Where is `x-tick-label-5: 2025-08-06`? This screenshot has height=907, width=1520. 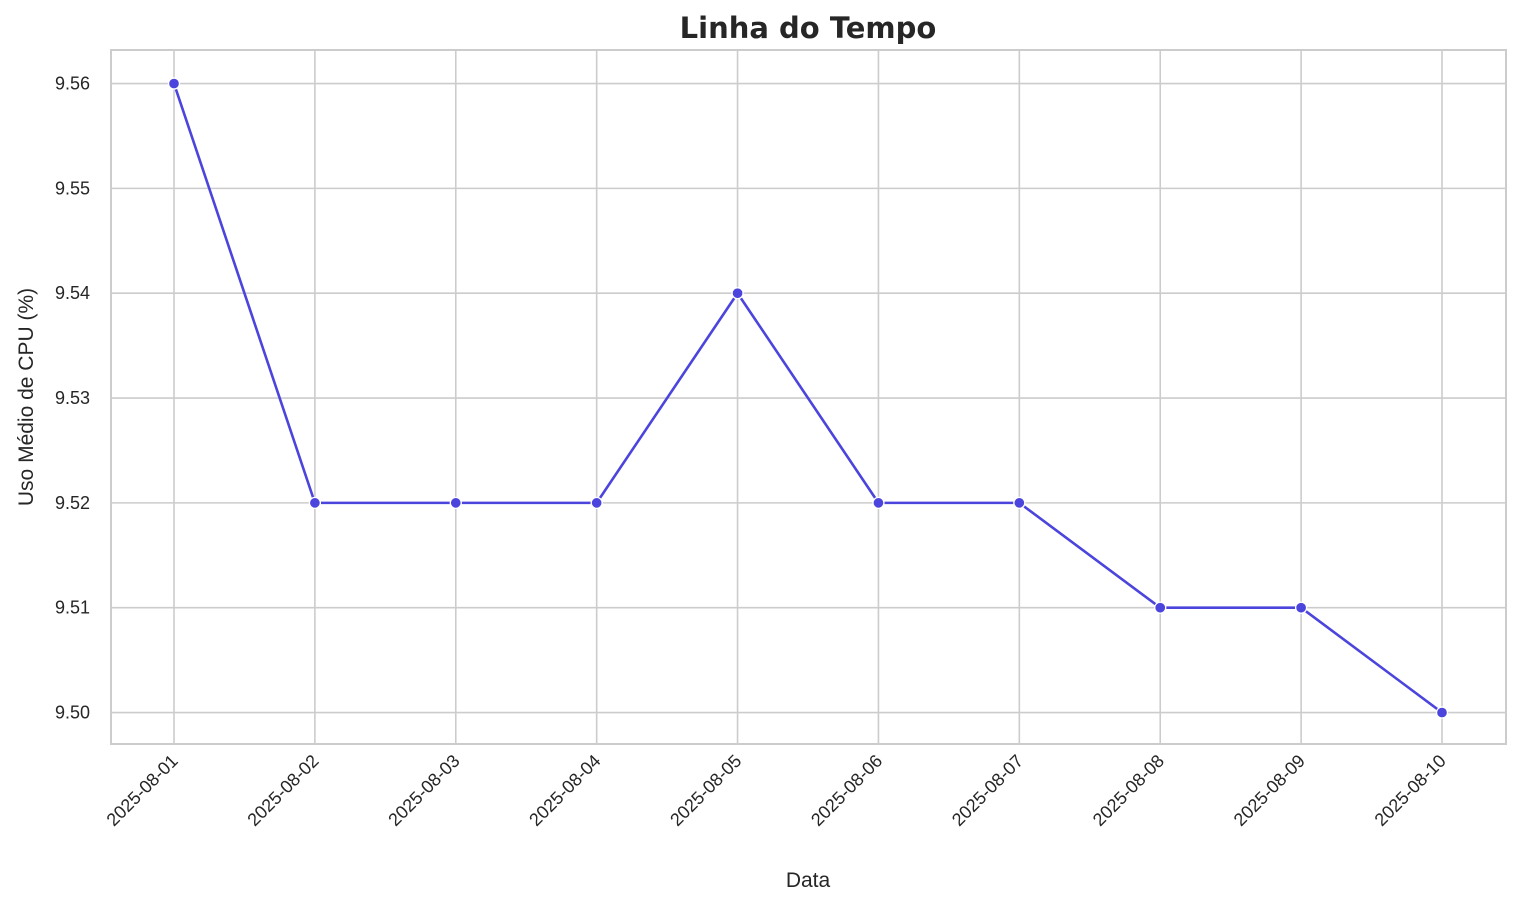
x-tick-label-5: 2025-08-06 is located at coordinates (846, 790).